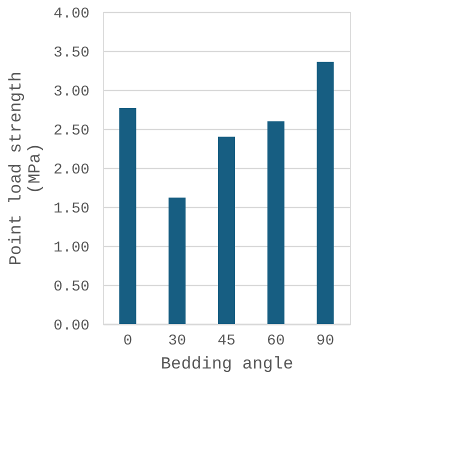 The height and width of the screenshot is (457, 457). What do you see at coordinates (71, 326) in the screenshot?
I see `y-tick-label: 0.00` at bounding box center [71, 326].